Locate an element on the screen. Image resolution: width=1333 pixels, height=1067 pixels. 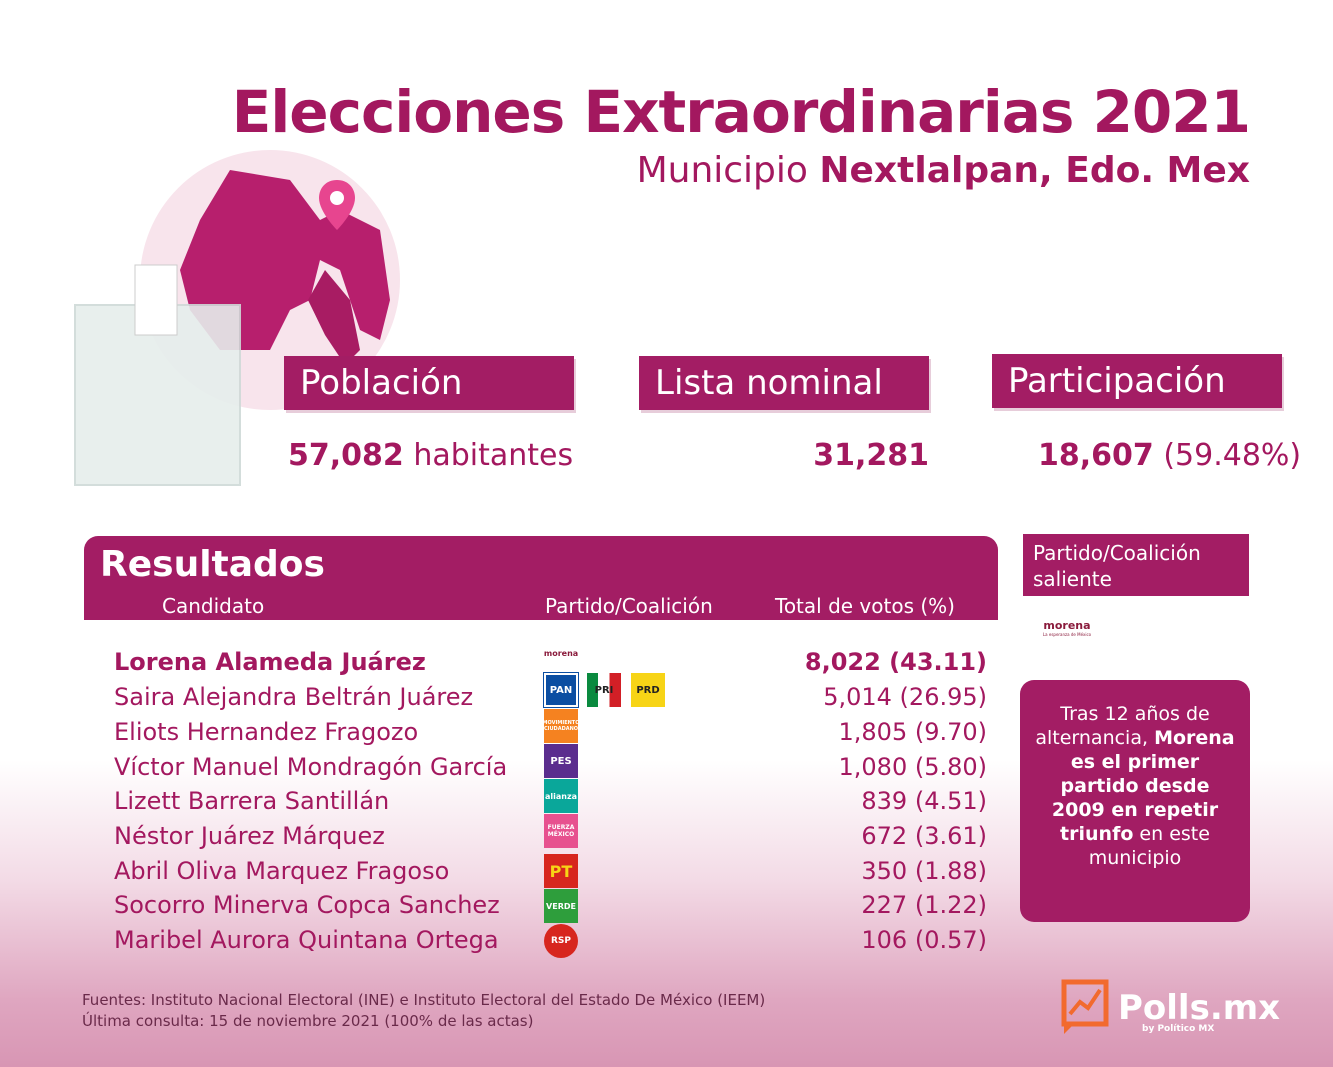
candidate-votes: 350 (1.88) is located at coordinates (924, 871).